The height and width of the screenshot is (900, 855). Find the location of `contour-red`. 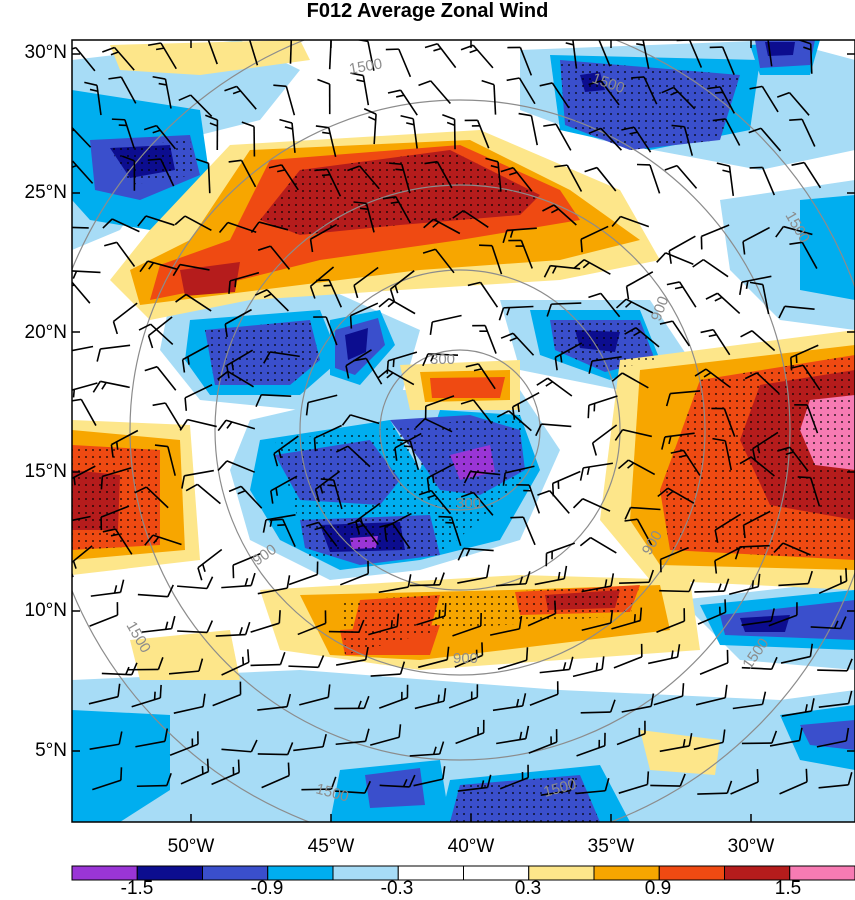

contour-red is located at coordinates (467, 387).